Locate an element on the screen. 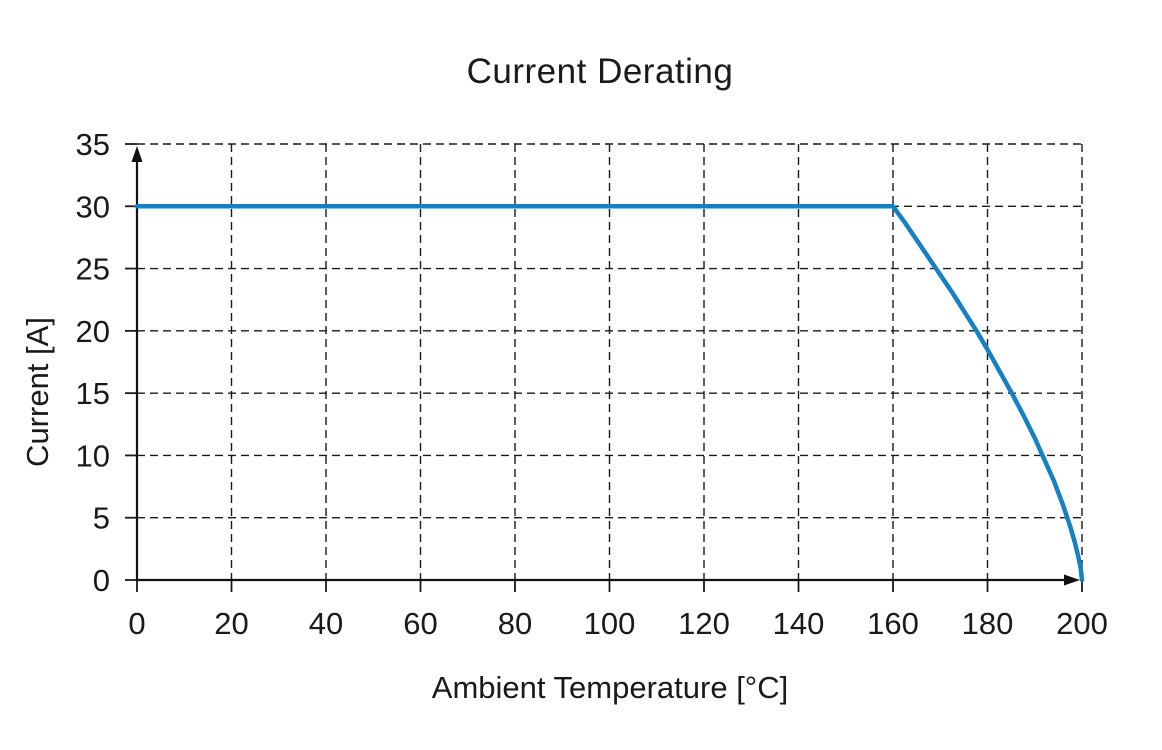 The height and width of the screenshot is (750, 1162). y-tick-label: 25 is located at coordinates (93, 269).